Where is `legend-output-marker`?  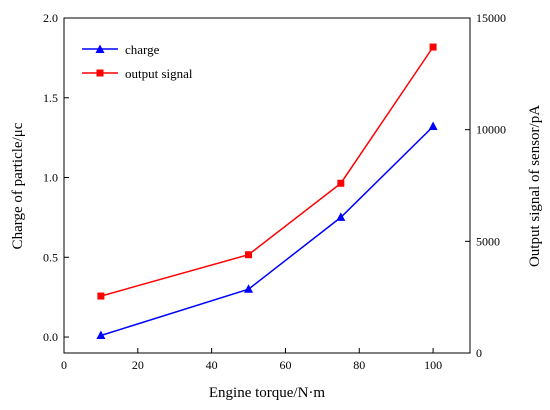 legend-output-marker is located at coordinates (100, 73).